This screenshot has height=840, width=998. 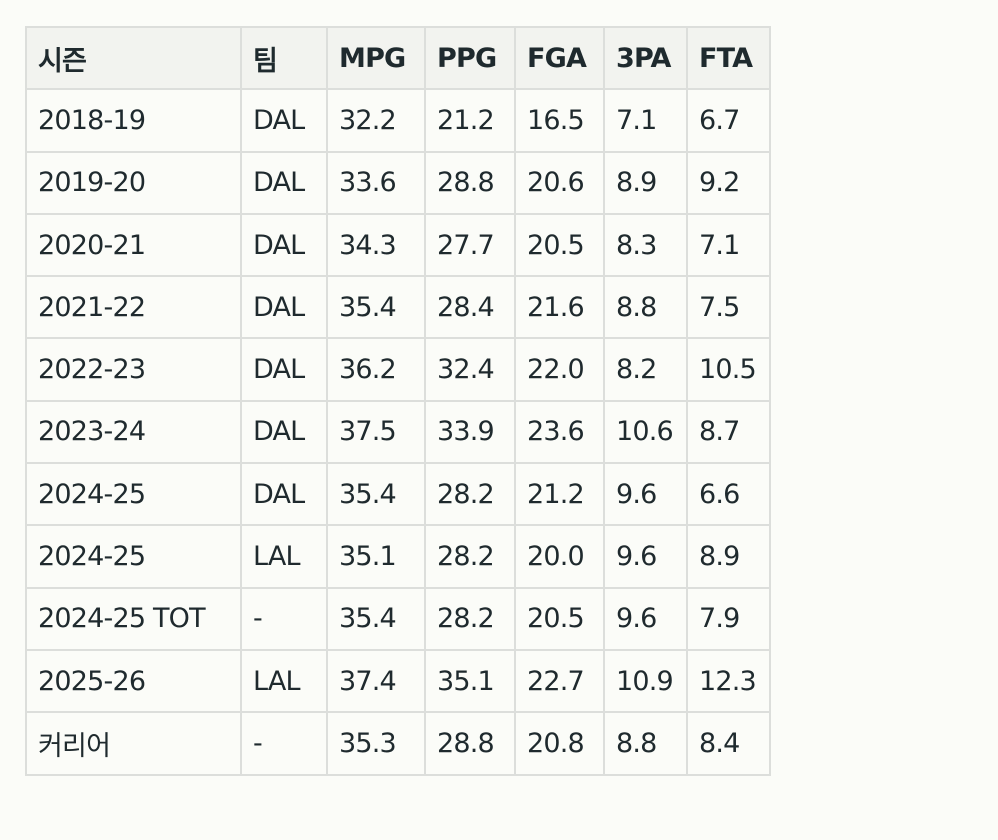 What do you see at coordinates (559, 307) in the screenshot?
I see `cell-fga: 21.6` at bounding box center [559, 307].